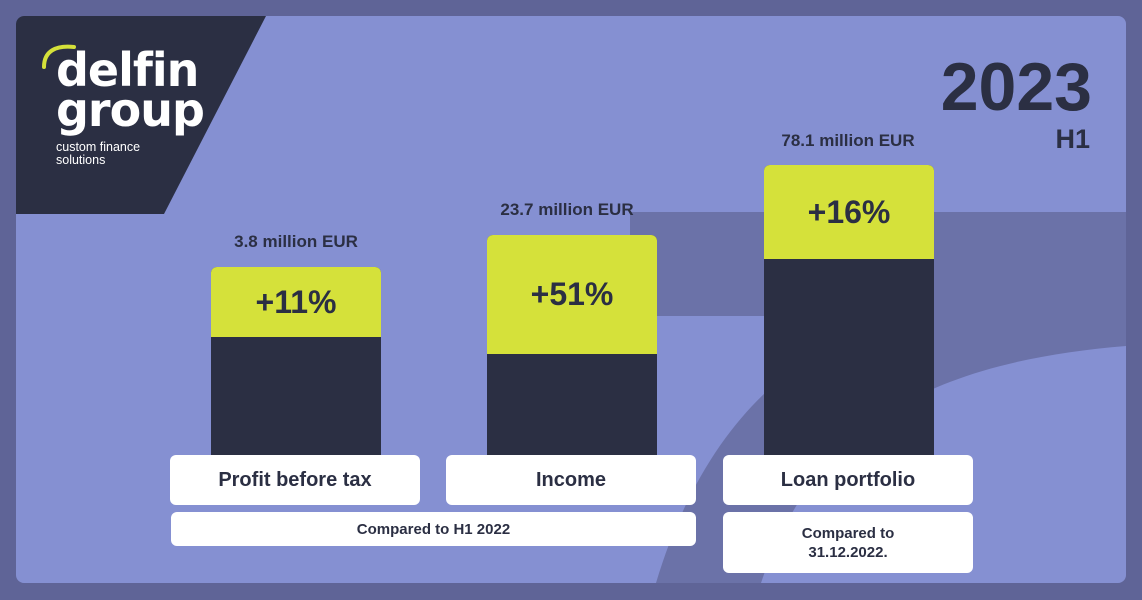 This screenshot has width=1142, height=600. I want to click on comparison-note-year-end: Compared to 31.12.2022., so click(848, 542).